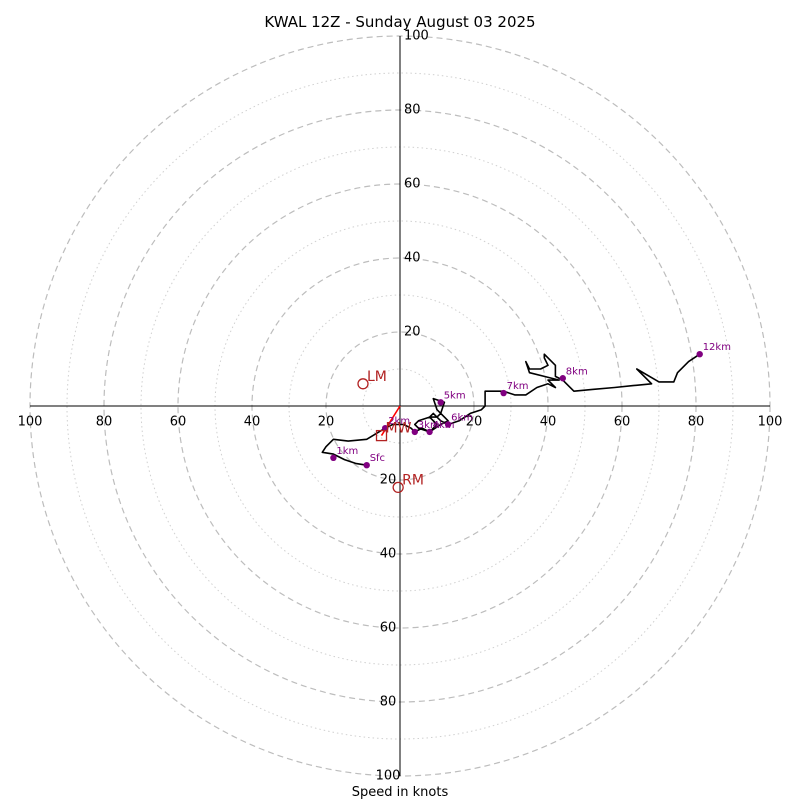 The image size is (800, 800). Describe the element at coordinates (399, 22) in the screenshot. I see `chart-title: KWAL 12Z - Sunday August 03 2025` at that location.